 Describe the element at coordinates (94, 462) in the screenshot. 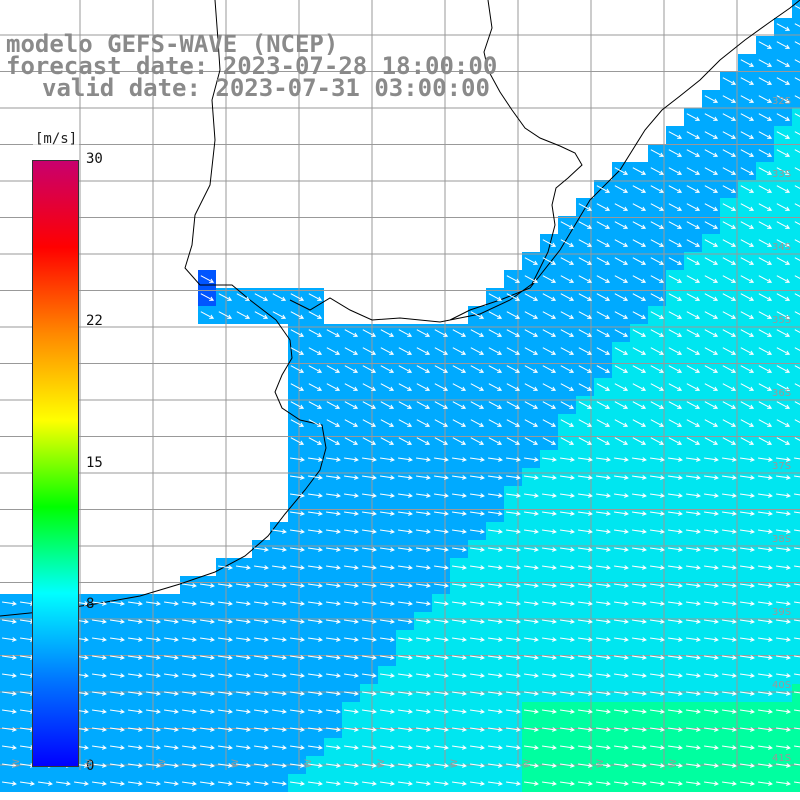

I see `colorbar-tick-label: 15` at that location.